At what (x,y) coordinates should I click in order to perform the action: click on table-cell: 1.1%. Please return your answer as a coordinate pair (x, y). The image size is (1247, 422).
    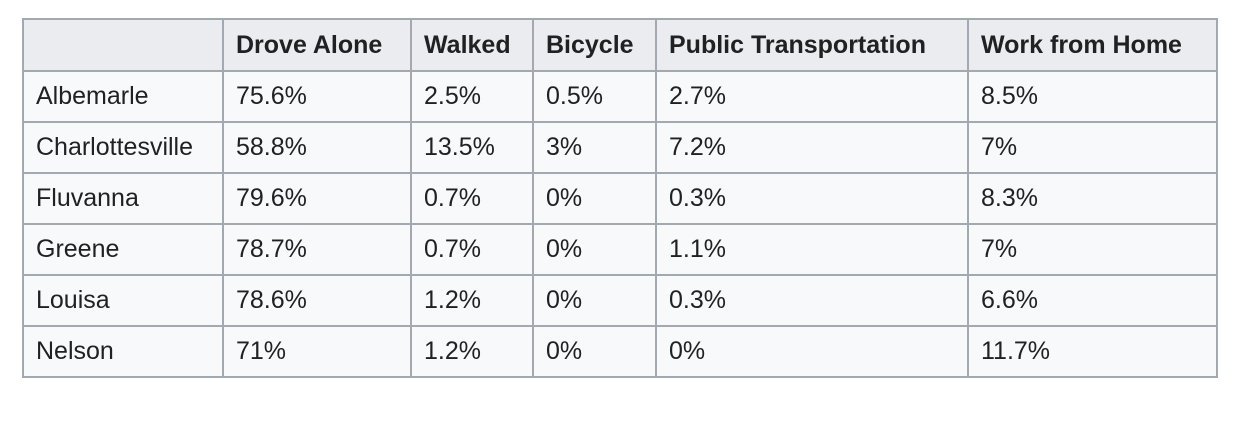
    Looking at the image, I should click on (812, 249).